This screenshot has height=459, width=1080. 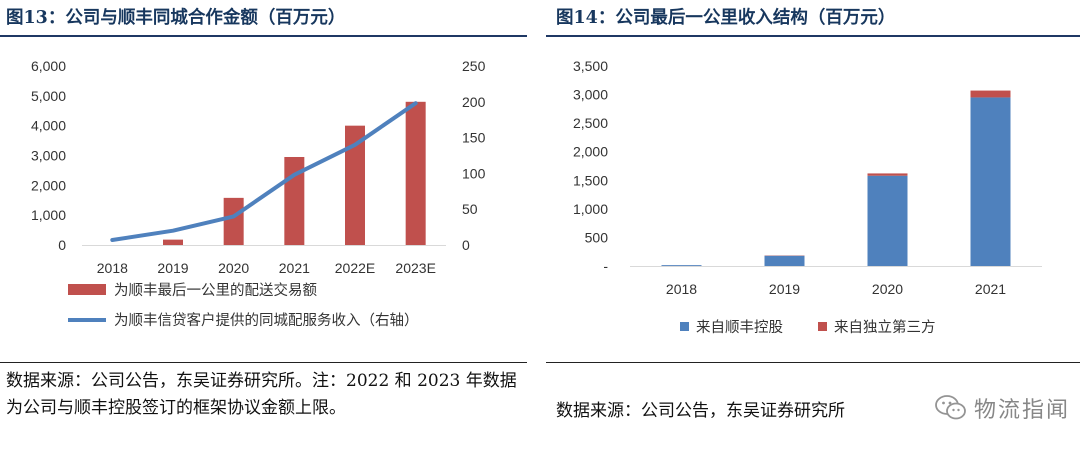 I want to click on bar-2019, so click(x=173, y=242).